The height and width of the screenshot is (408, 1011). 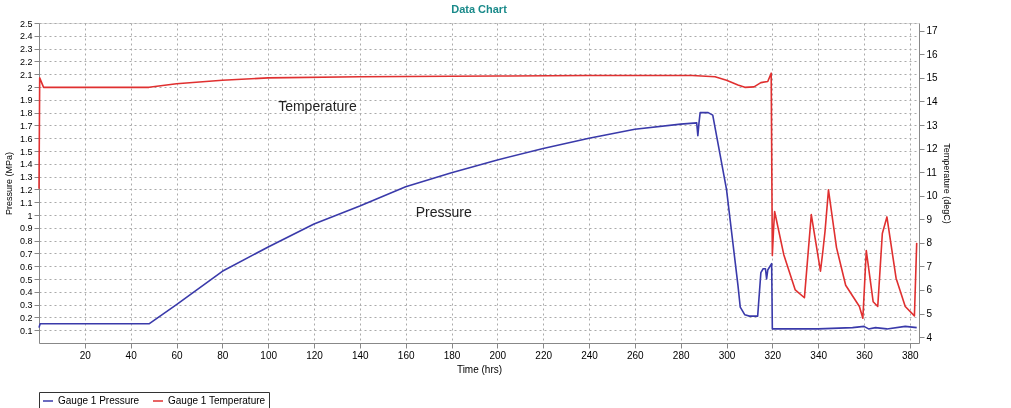 What do you see at coordinates (30, 215) in the screenshot?
I see `y-tick-label: 1` at bounding box center [30, 215].